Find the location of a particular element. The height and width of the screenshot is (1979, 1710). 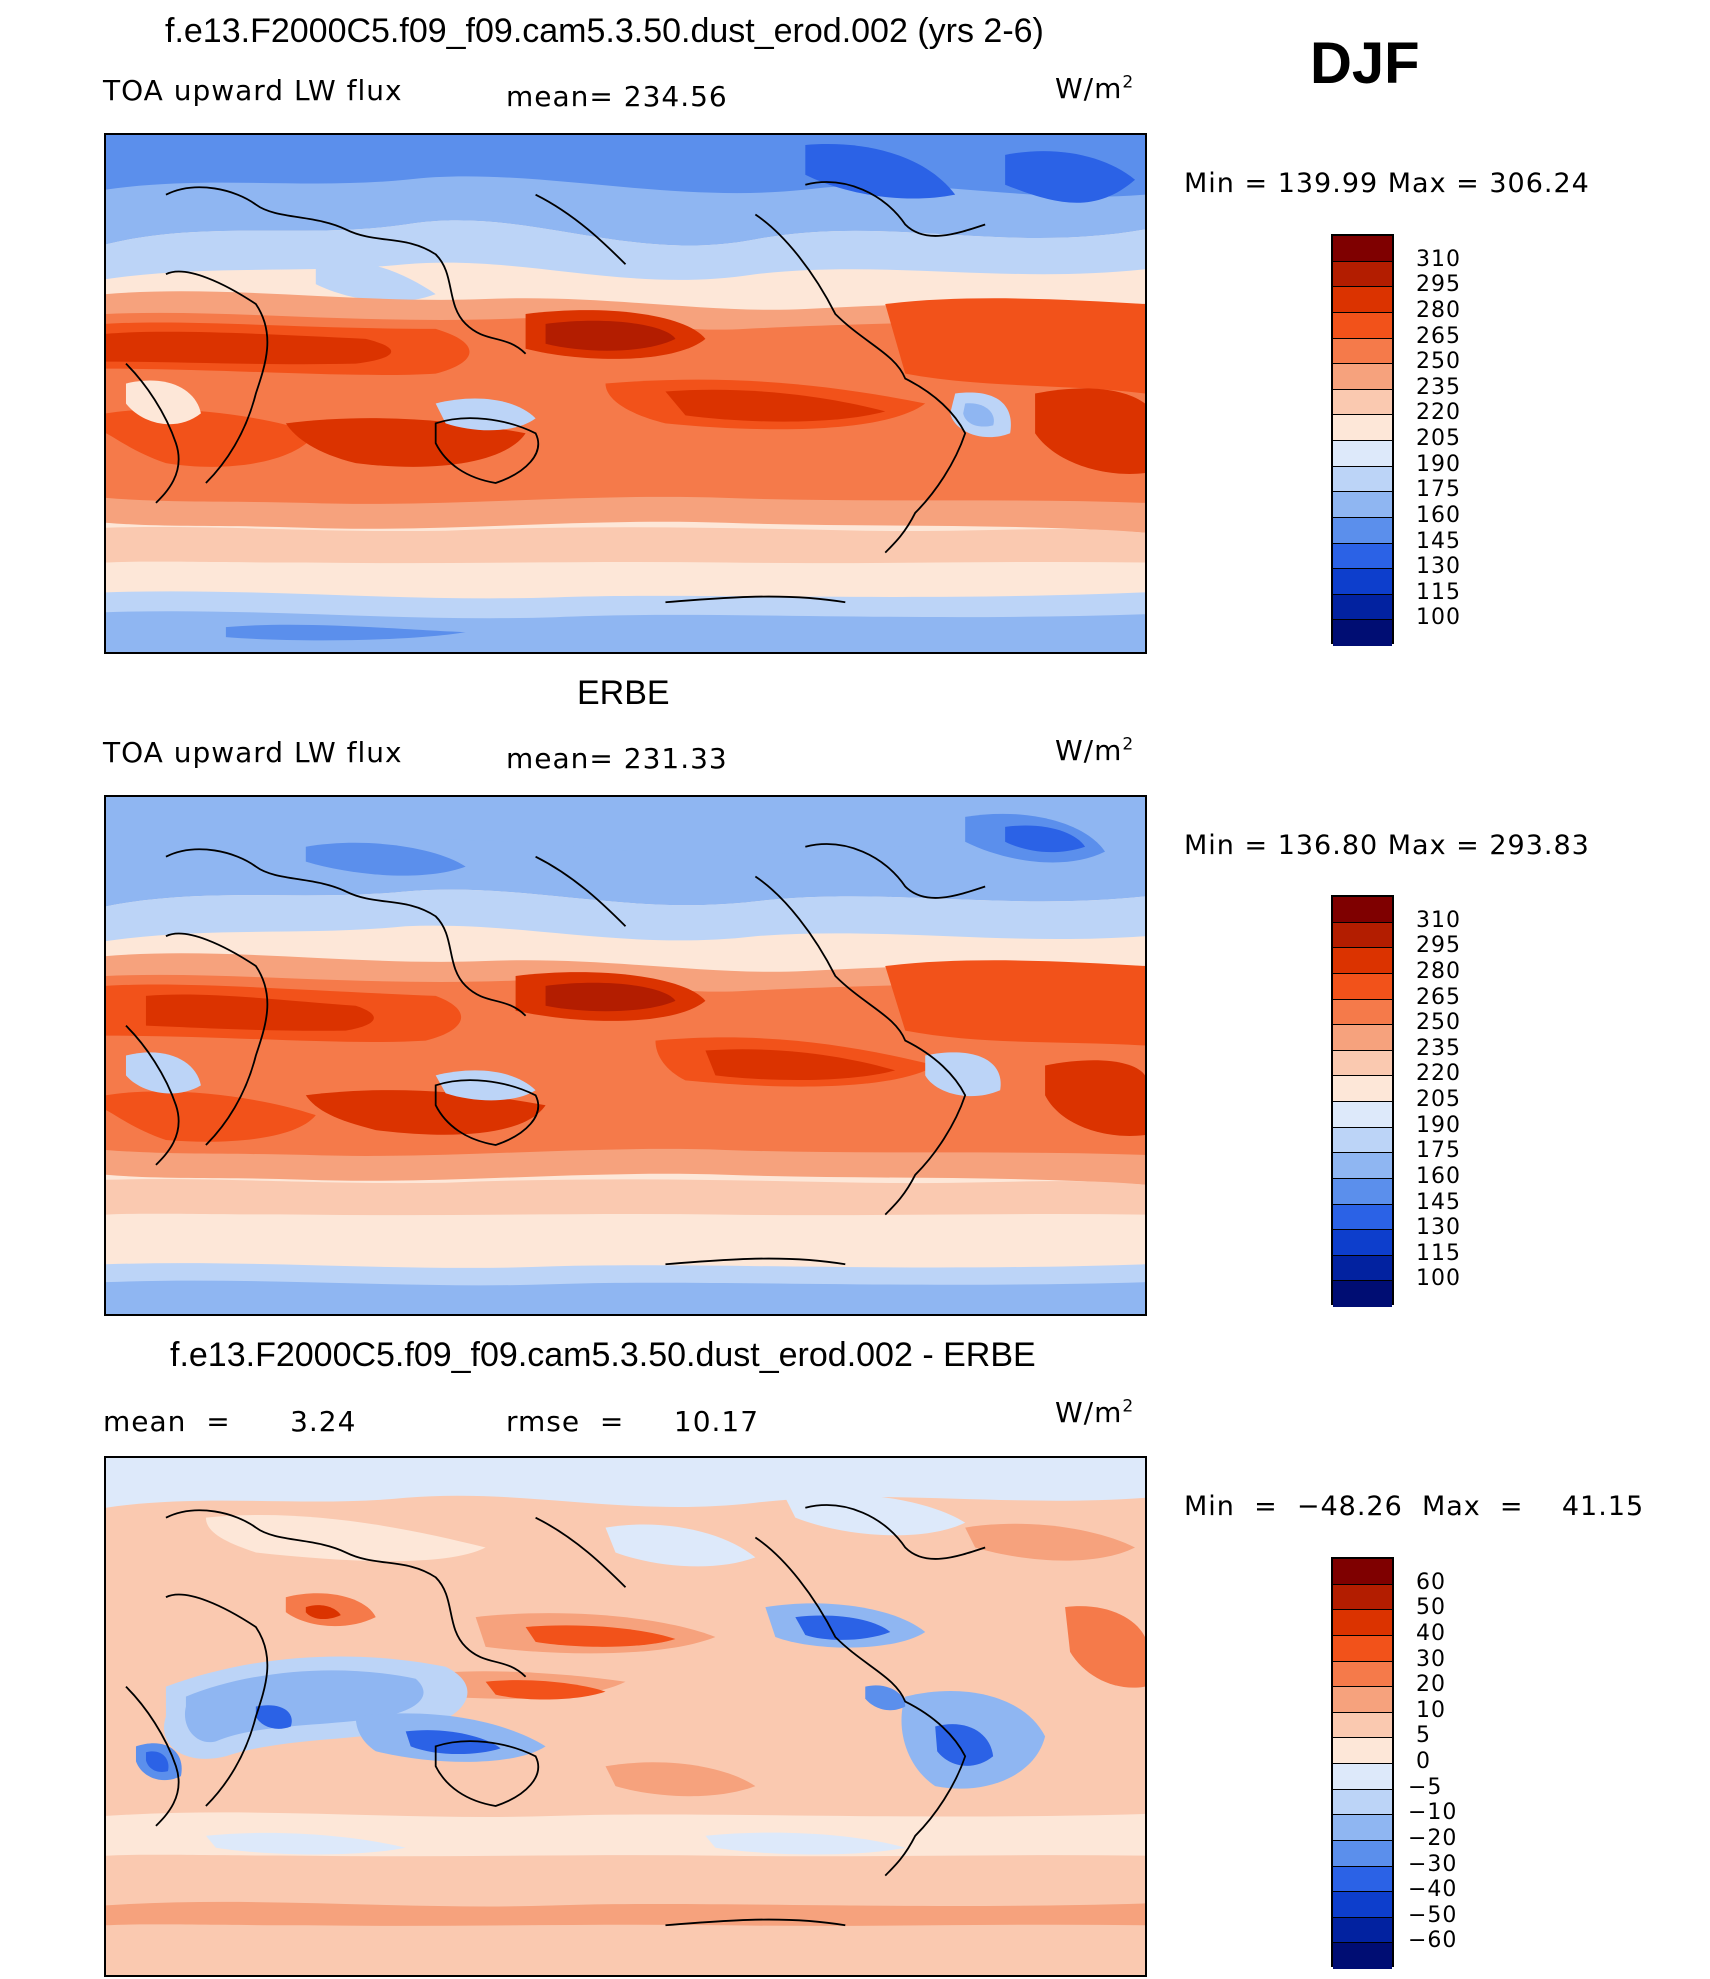

panel2-minmax: Min = 136.80 Max = 293.83 is located at coordinates (1387, 845).